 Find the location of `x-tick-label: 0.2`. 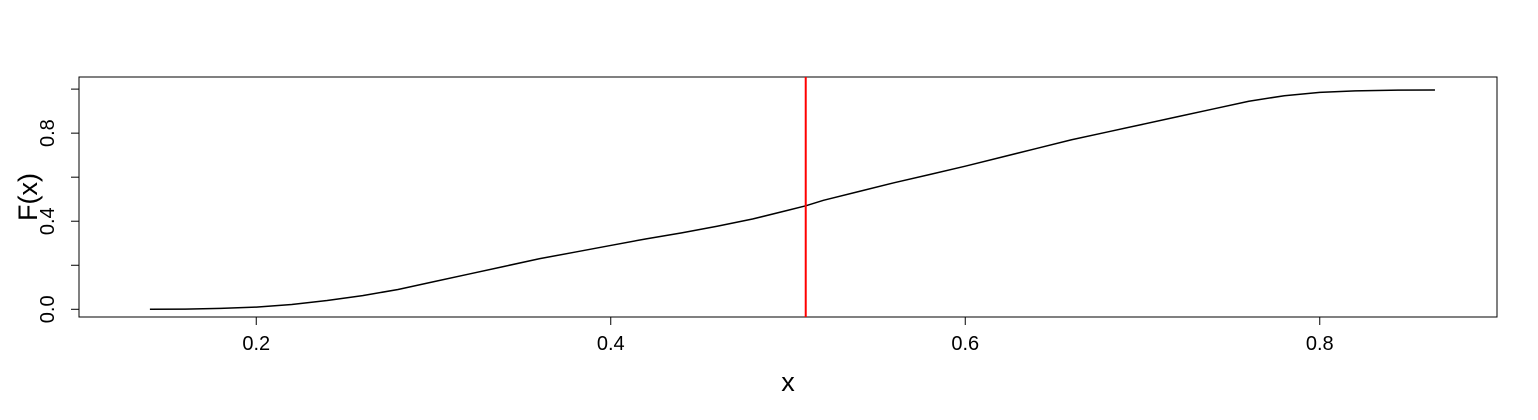

x-tick-label: 0.2 is located at coordinates (256, 344).